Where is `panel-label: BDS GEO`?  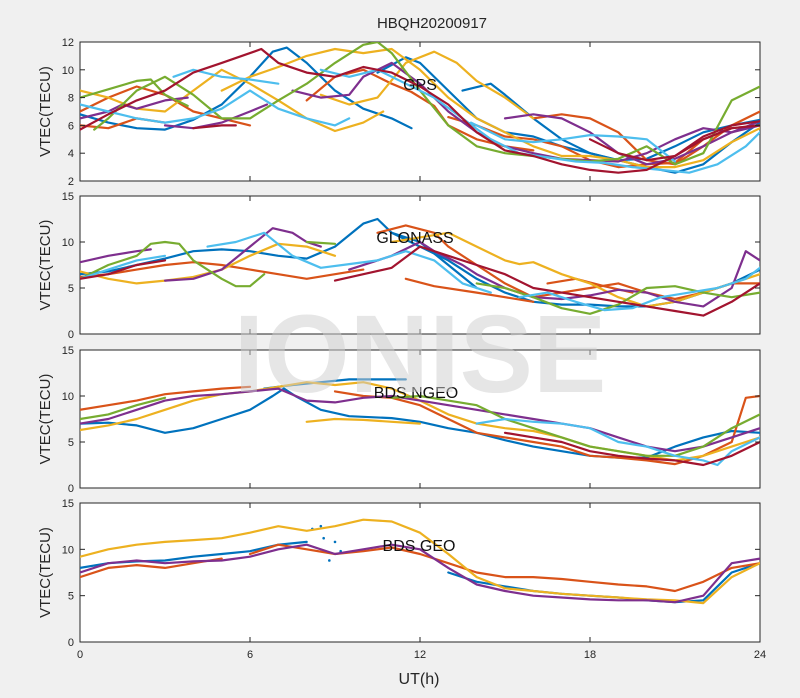
panel-label: BDS GEO is located at coordinates (419, 546).